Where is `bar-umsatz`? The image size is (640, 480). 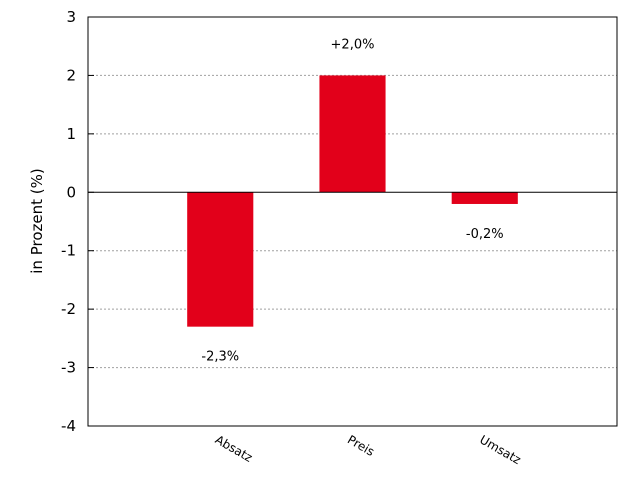
bar-umsatz is located at coordinates (484, 198).